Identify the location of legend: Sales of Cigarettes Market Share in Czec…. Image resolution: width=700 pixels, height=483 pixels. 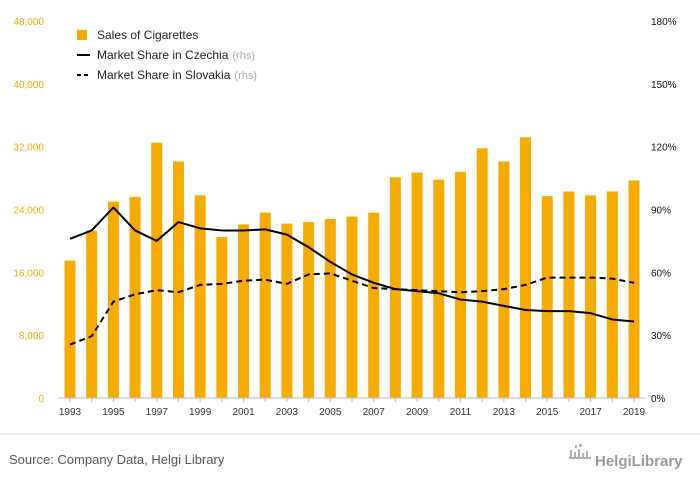
(167, 55).